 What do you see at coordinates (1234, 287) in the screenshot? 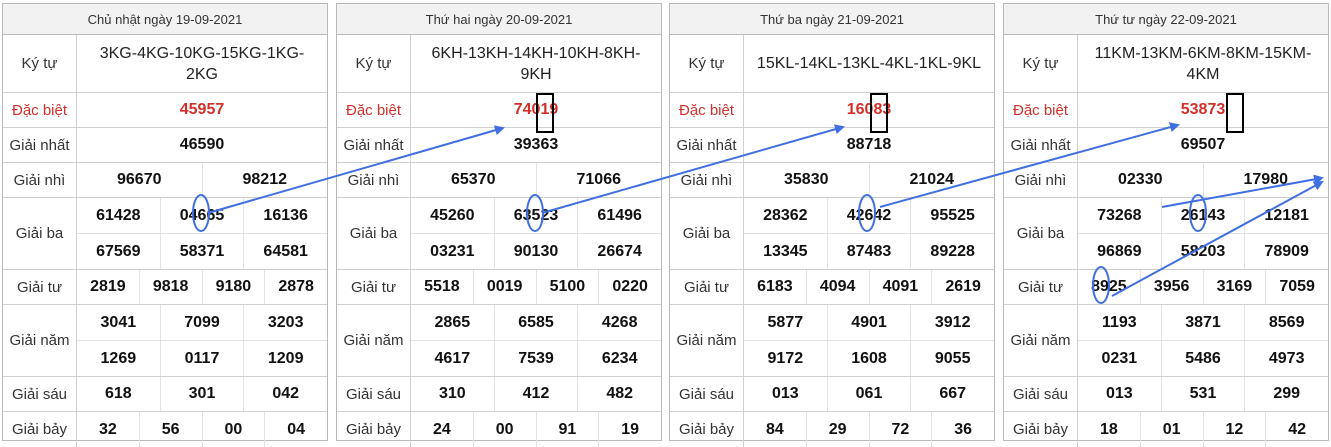
I see `giai-tu-number: 3169` at bounding box center [1234, 287].